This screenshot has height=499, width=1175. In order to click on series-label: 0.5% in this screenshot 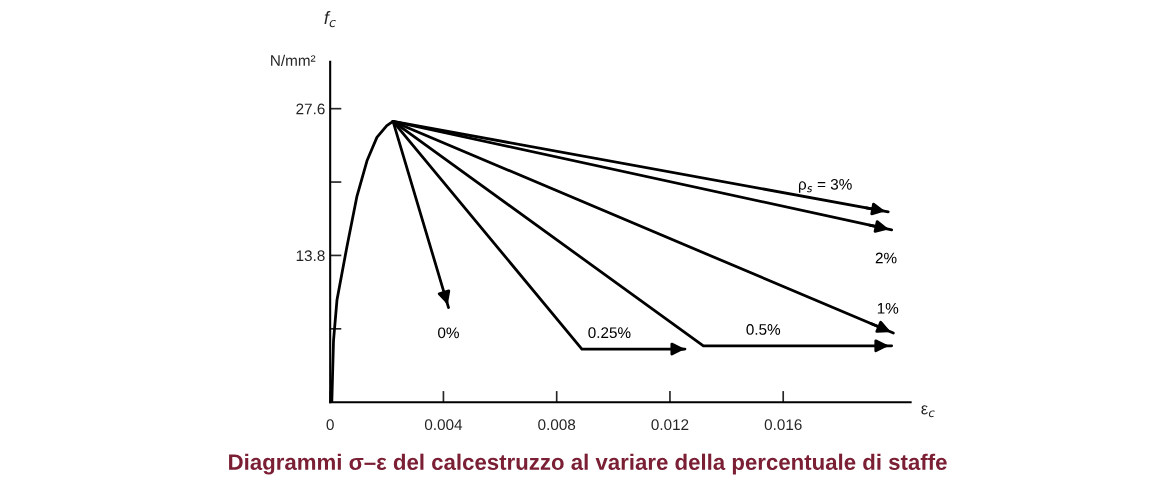, I will do `click(763, 329)`.